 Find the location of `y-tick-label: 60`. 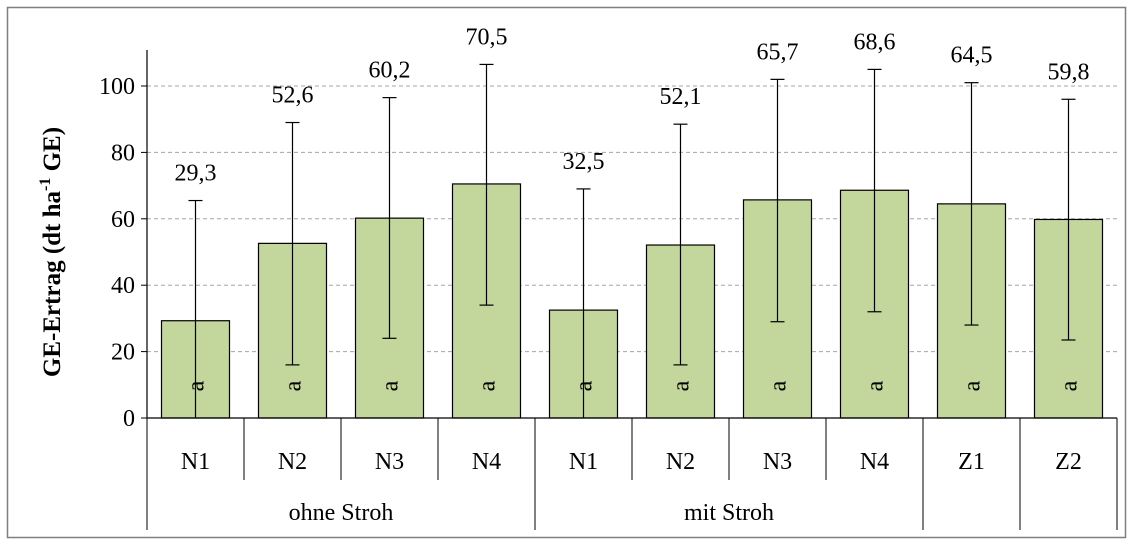

y-tick-label: 60 is located at coordinates (123, 220).